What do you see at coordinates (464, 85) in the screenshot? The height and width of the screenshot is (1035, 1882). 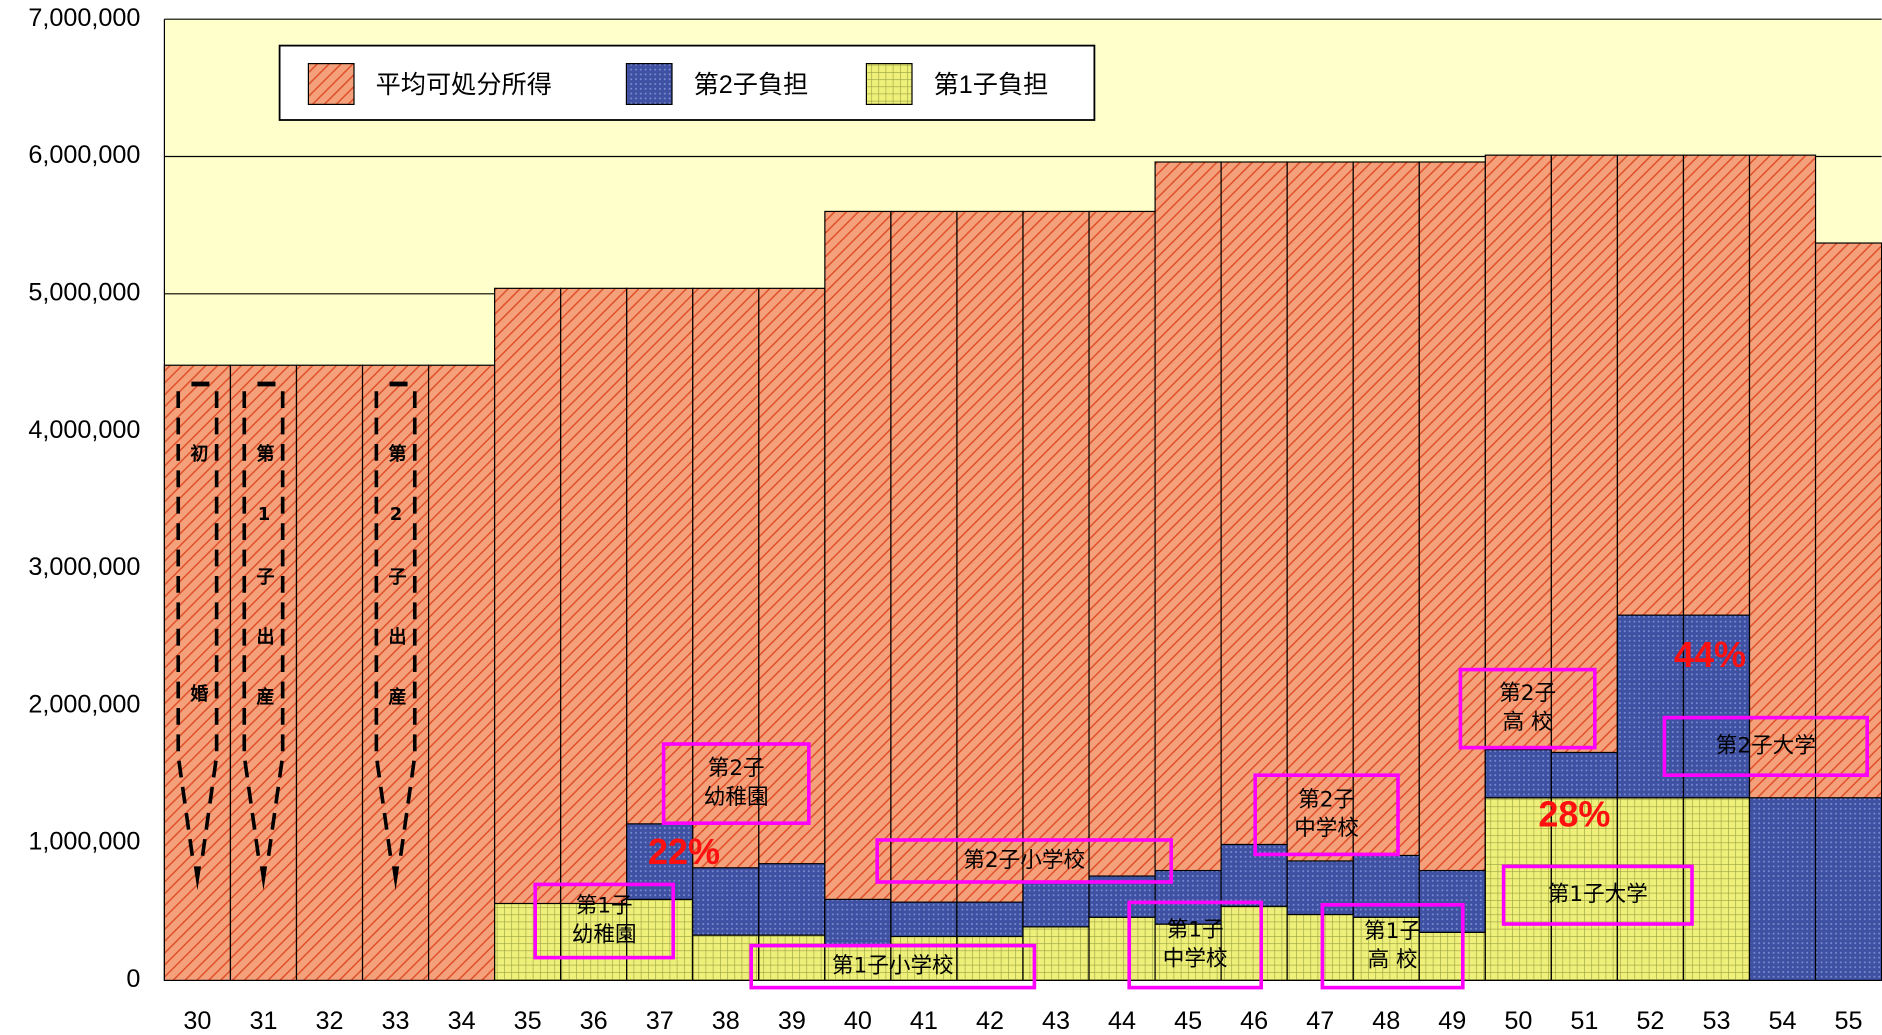 I see `legend-label: 平均可処分所得` at bounding box center [464, 85].